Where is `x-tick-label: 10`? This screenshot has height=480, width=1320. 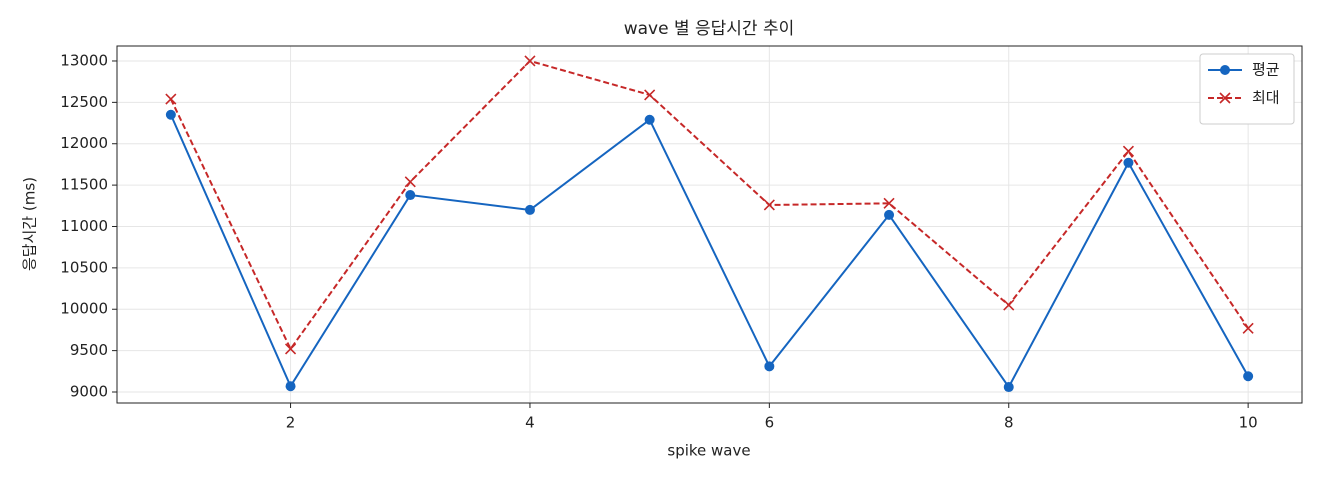
x-tick-label: 10 is located at coordinates (1248, 423).